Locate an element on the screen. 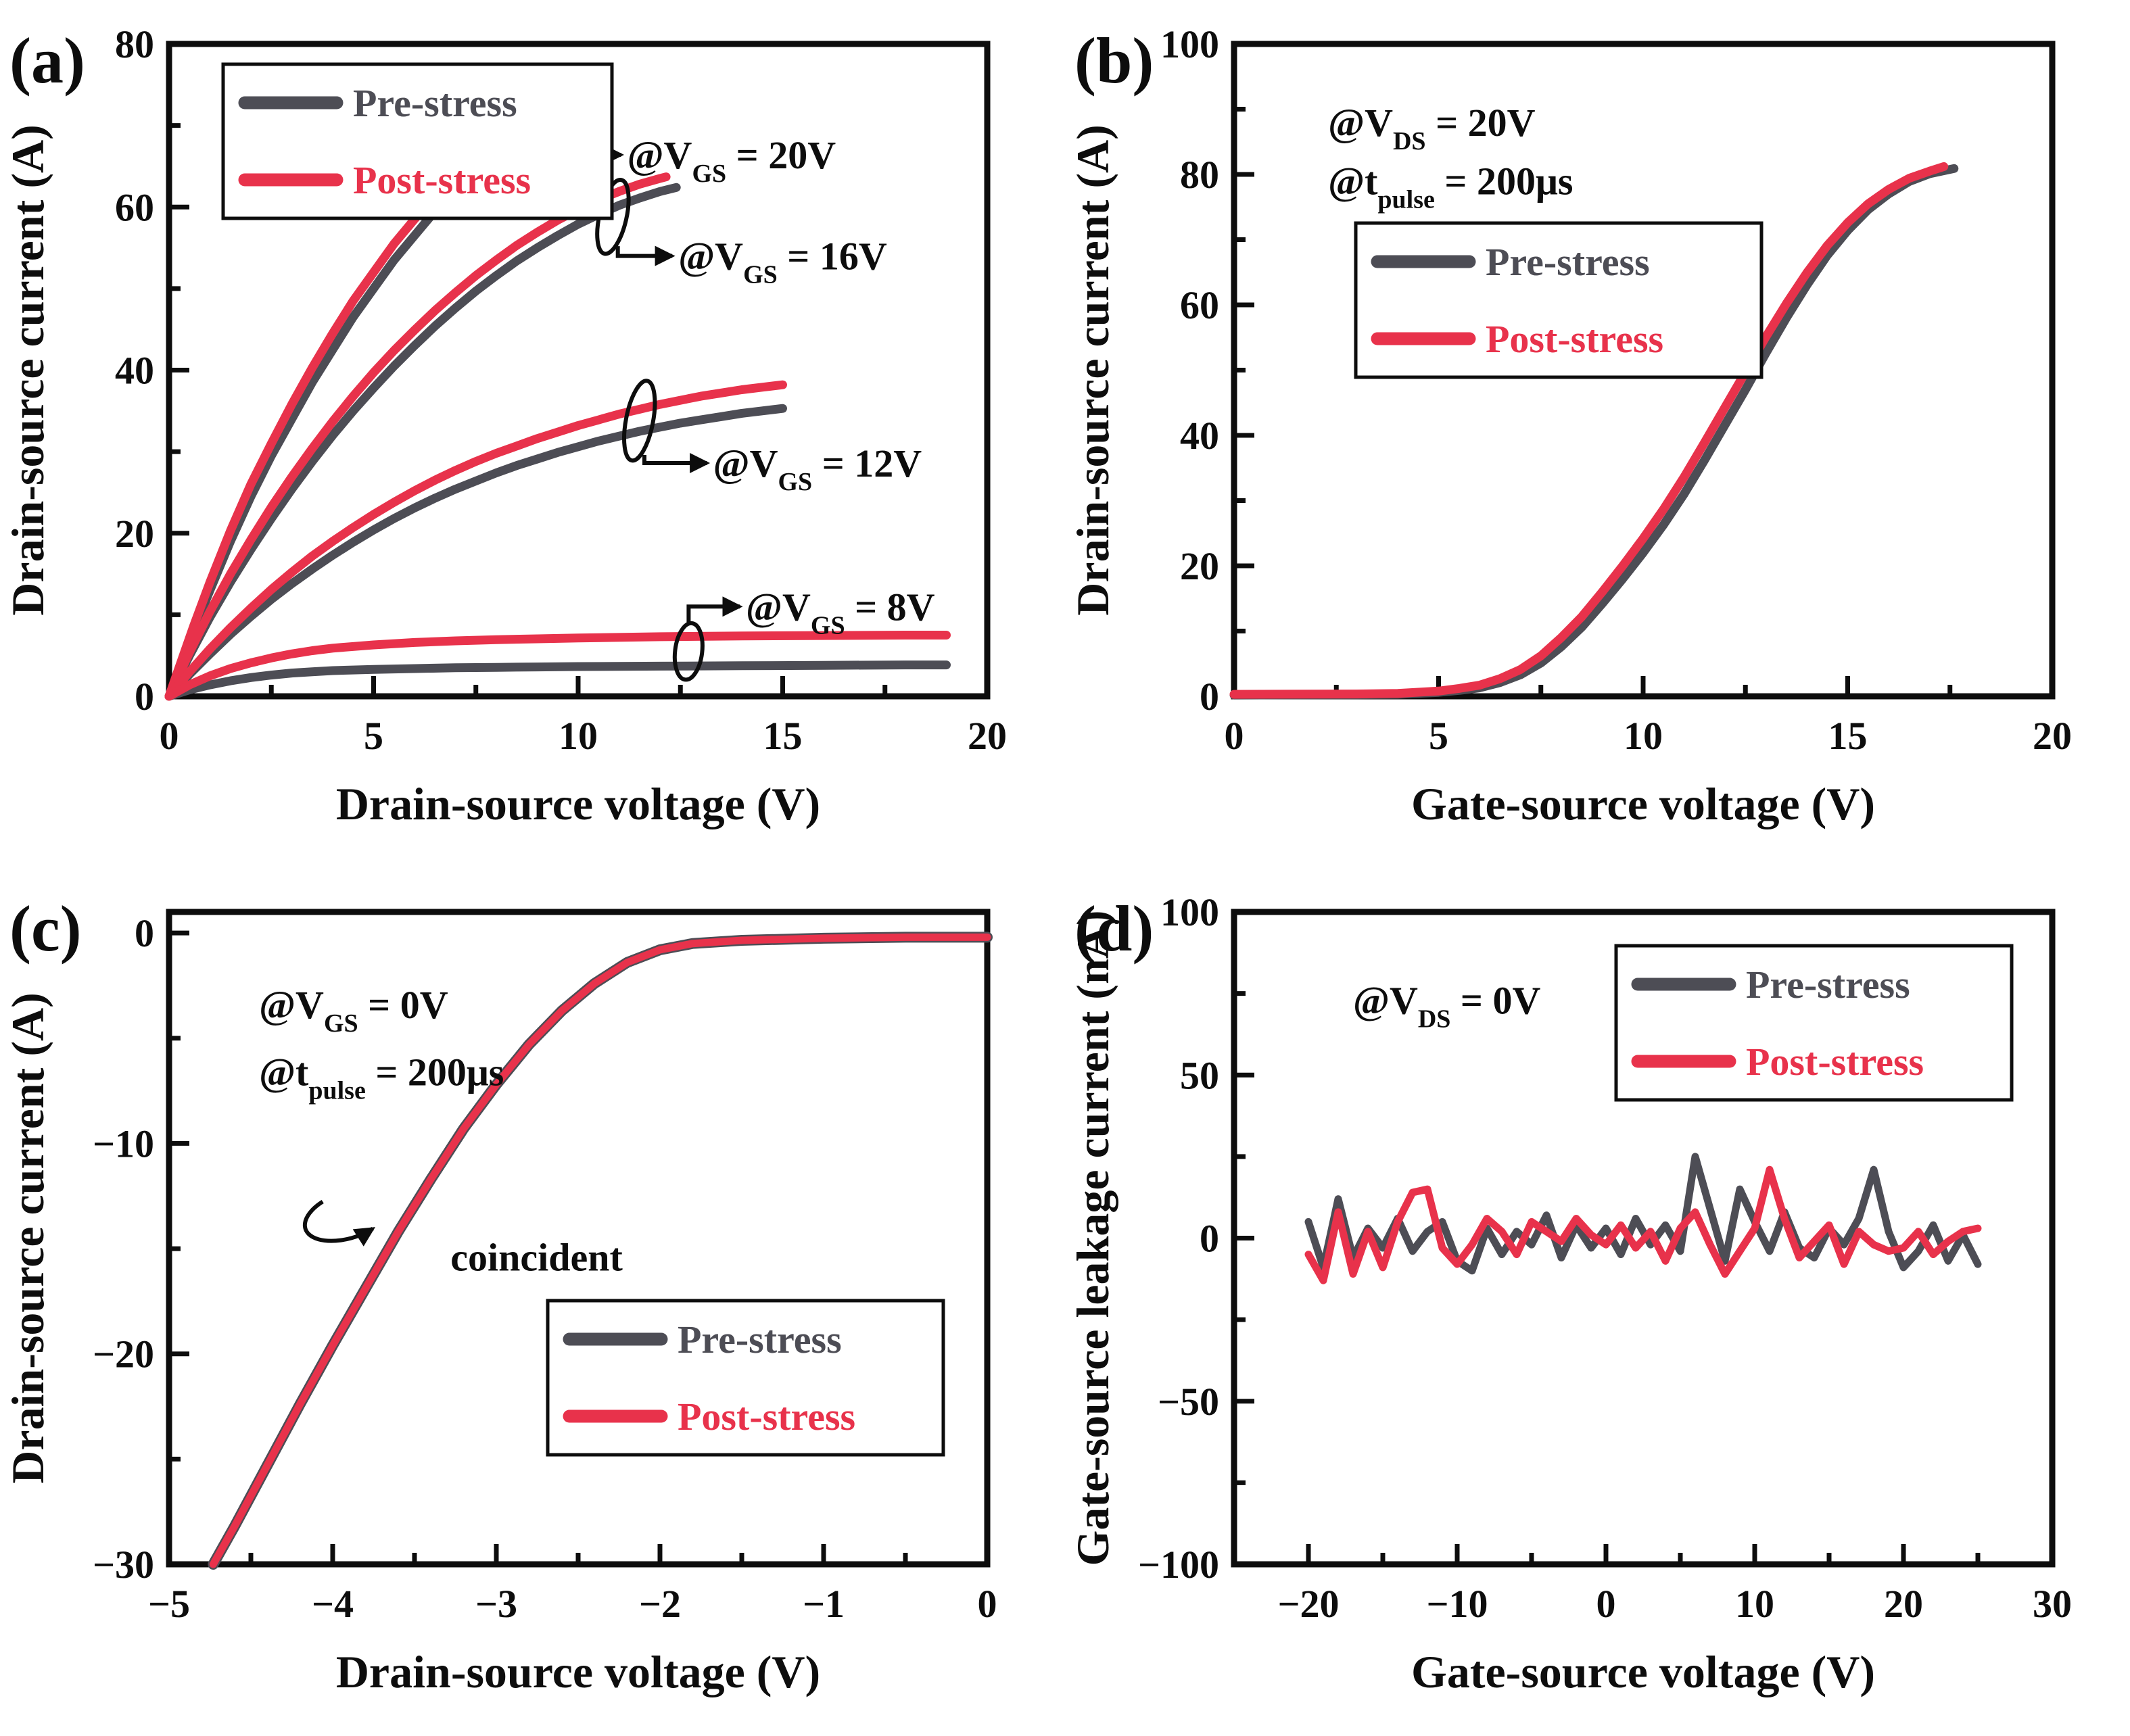 The height and width of the screenshot is (1736, 2130). y-tick-labels: 0 20 40 60 80 100 is located at coordinates (1189, 370).